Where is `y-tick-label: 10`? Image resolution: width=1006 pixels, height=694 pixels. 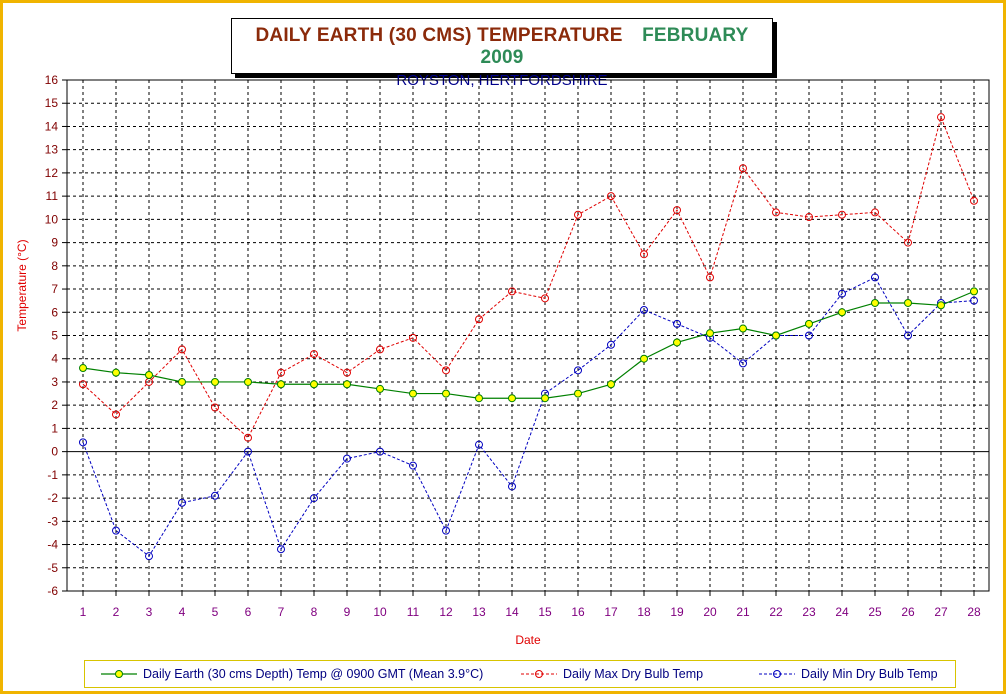
y-tick-label: 10 is located at coordinates (52, 219).